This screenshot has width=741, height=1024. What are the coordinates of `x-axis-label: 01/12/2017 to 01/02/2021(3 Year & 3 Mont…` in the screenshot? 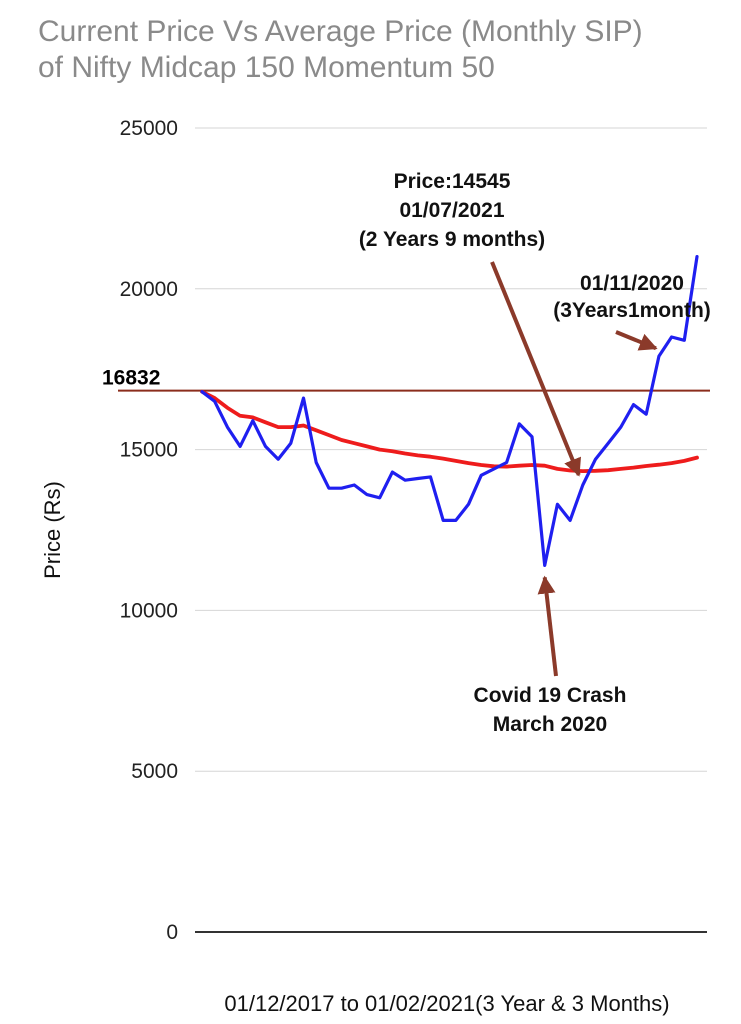 It's located at (446, 1003).